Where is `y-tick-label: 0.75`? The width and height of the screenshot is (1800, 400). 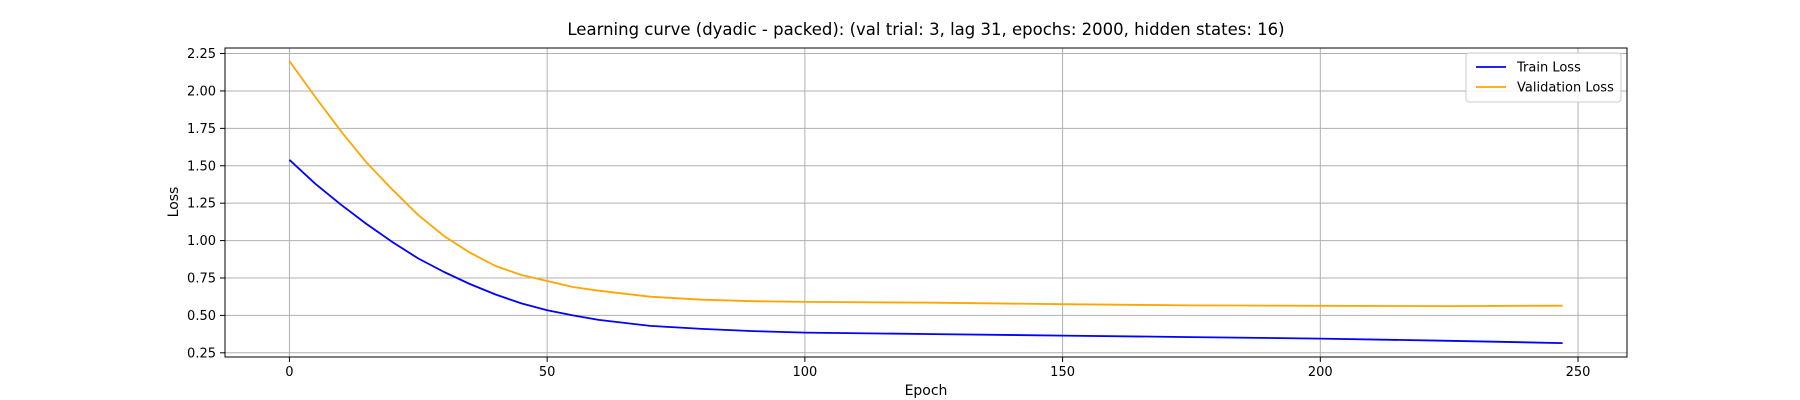
y-tick-label: 0.75 is located at coordinates (201, 278).